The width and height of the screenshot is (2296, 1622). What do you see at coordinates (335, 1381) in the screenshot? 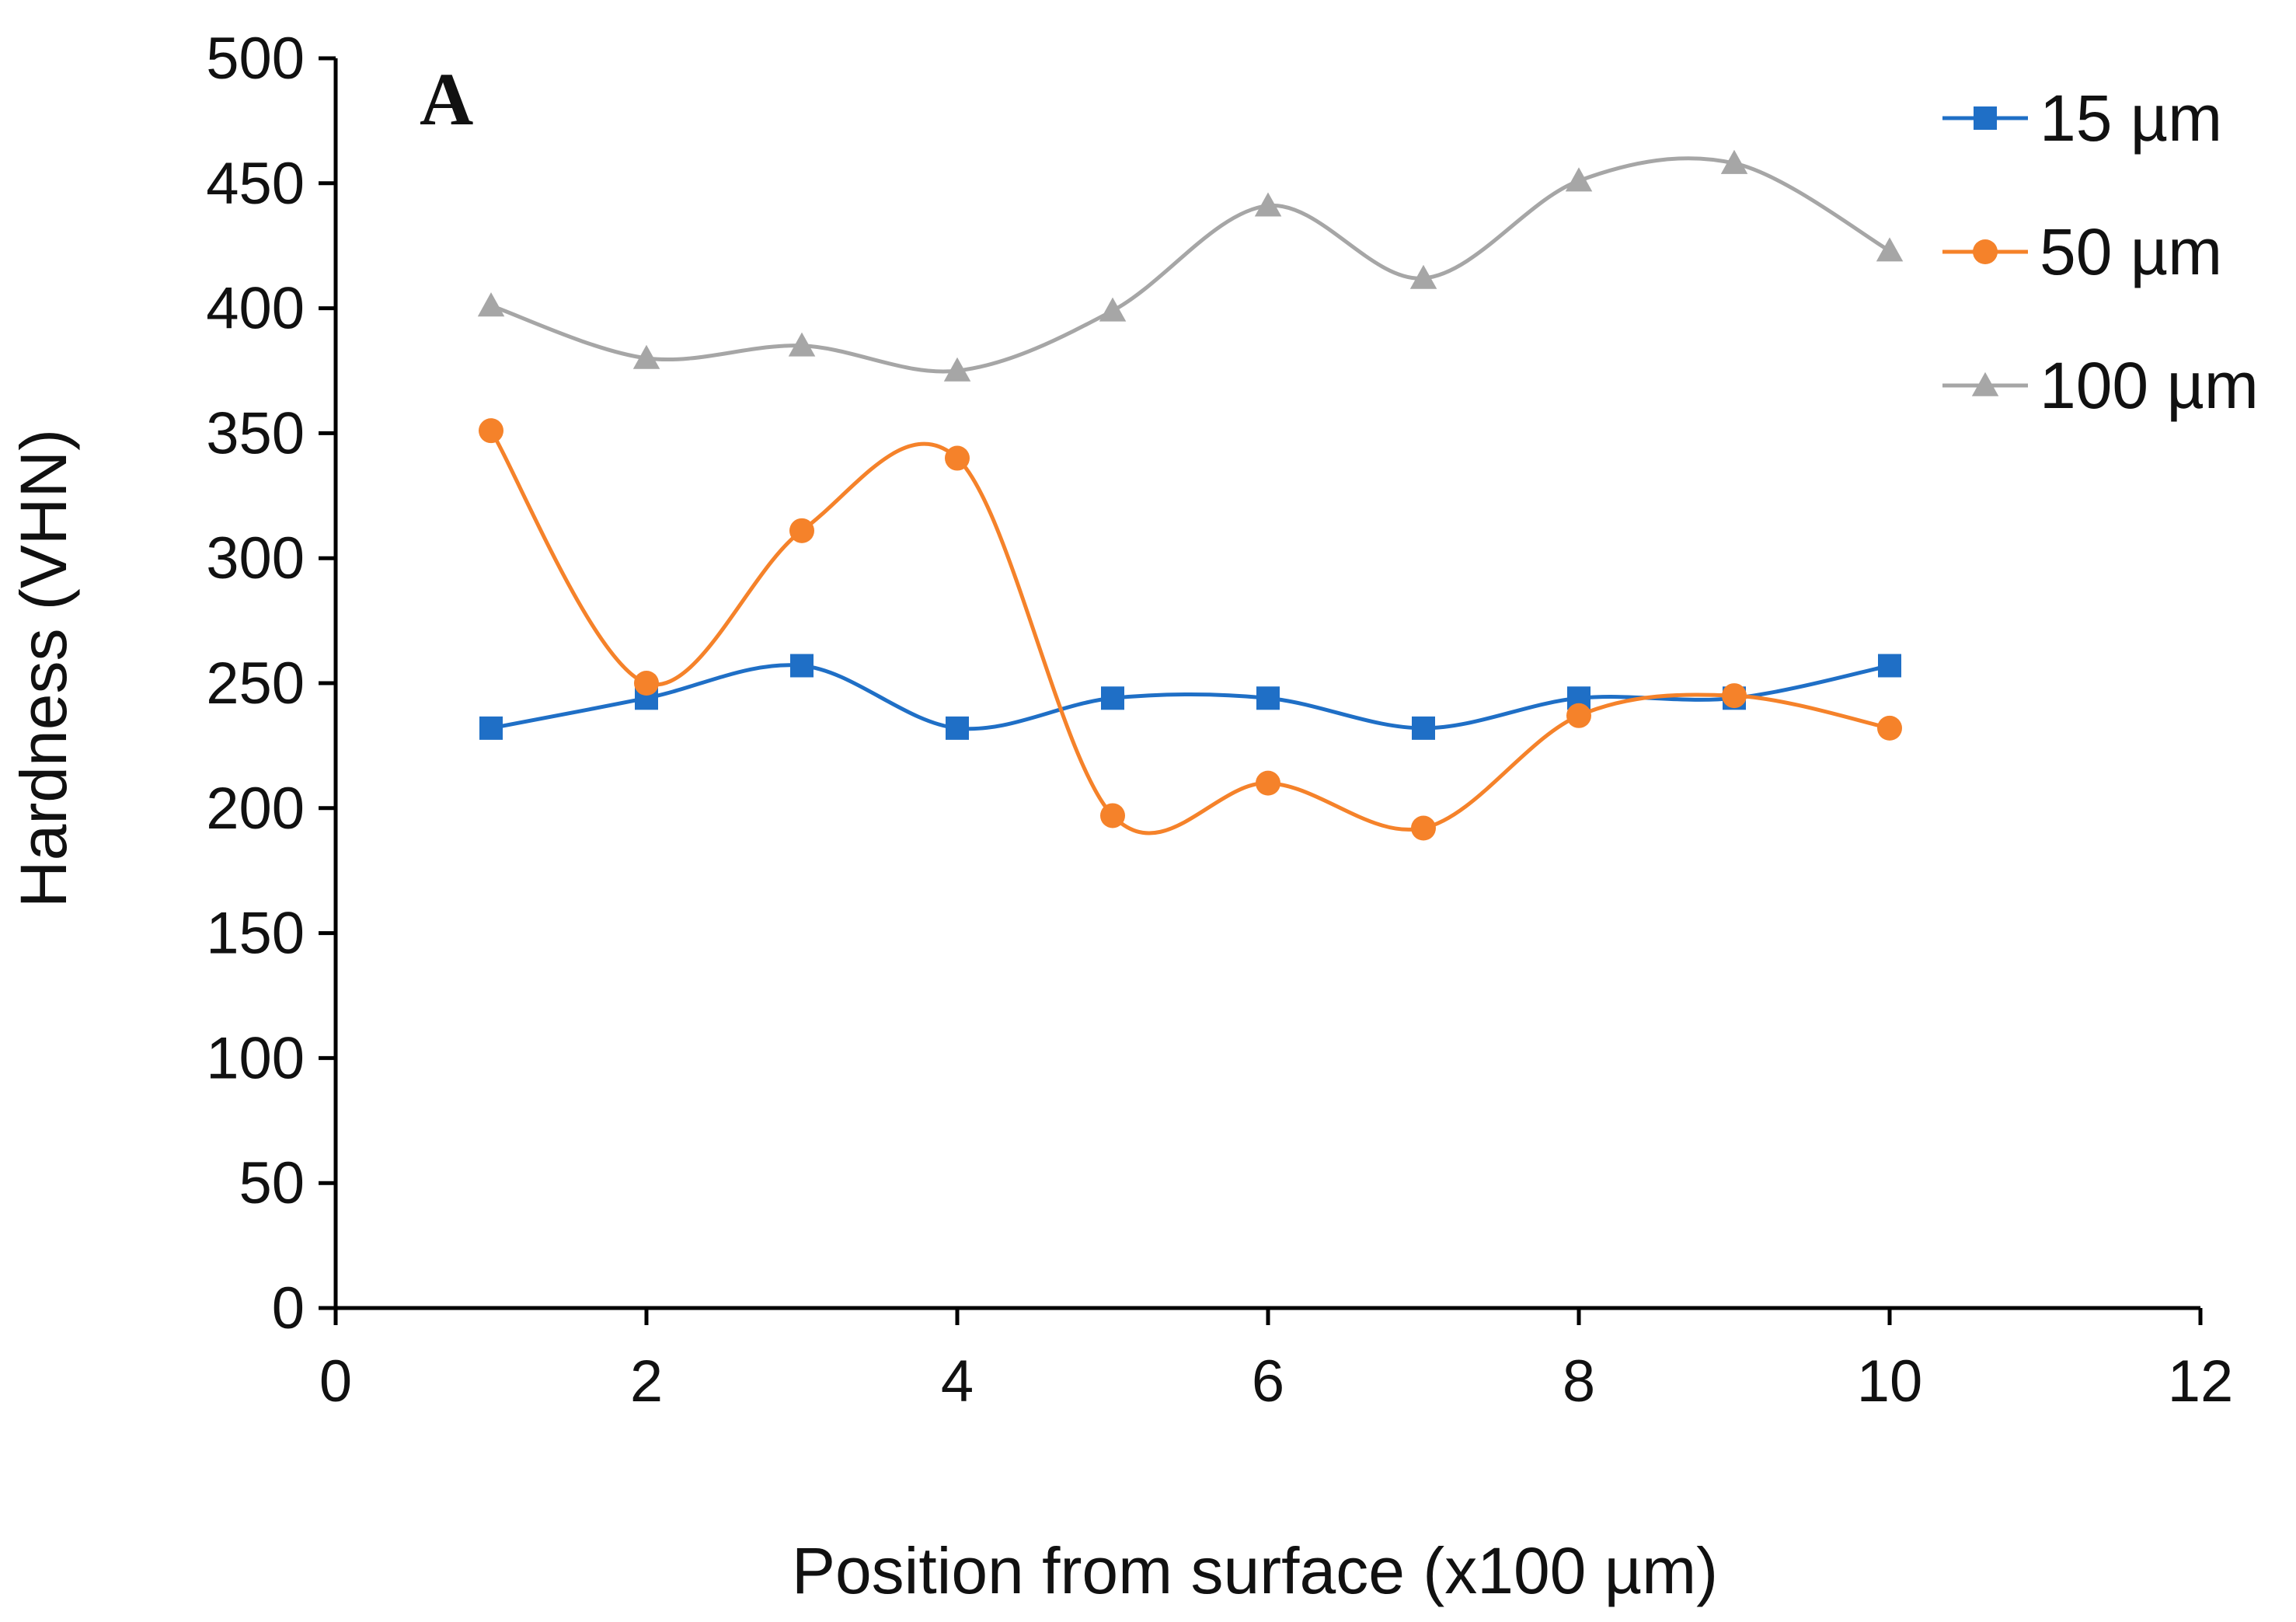
I see `x-tick-label: 0` at bounding box center [335, 1381].